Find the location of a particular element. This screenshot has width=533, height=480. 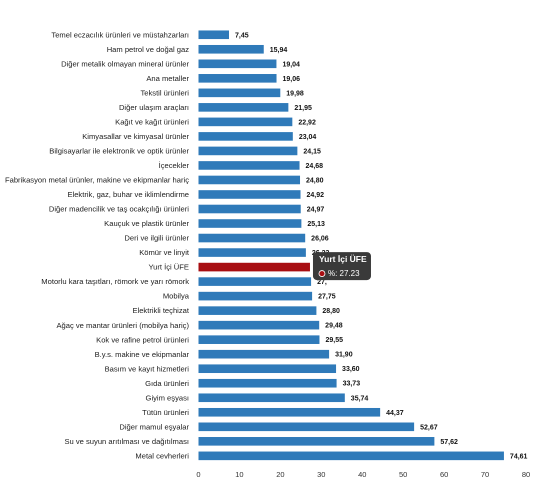

category-label: Ana metaller is located at coordinates (167, 78).